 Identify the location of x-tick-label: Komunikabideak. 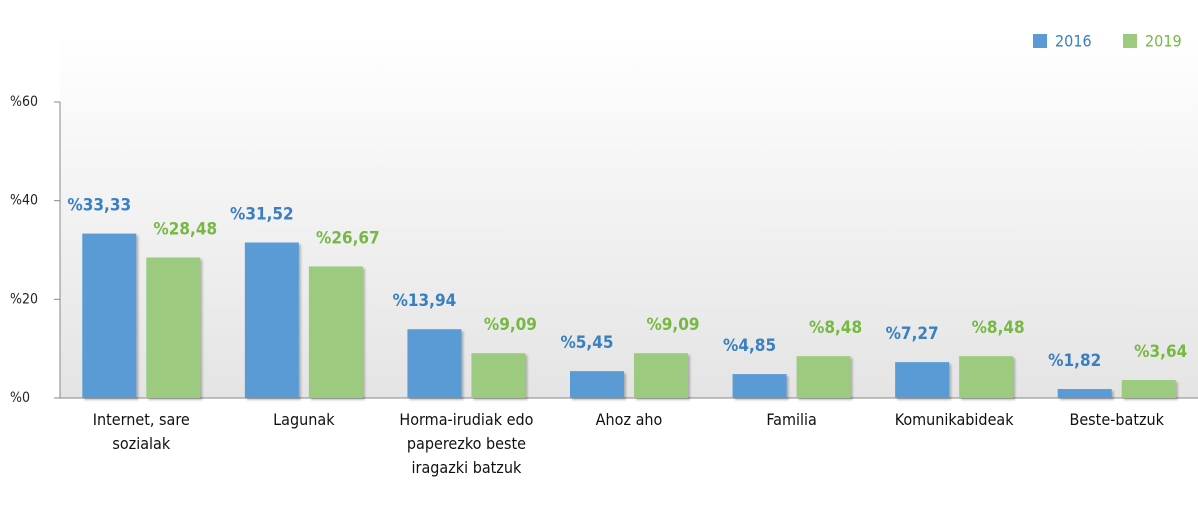
(955, 419).